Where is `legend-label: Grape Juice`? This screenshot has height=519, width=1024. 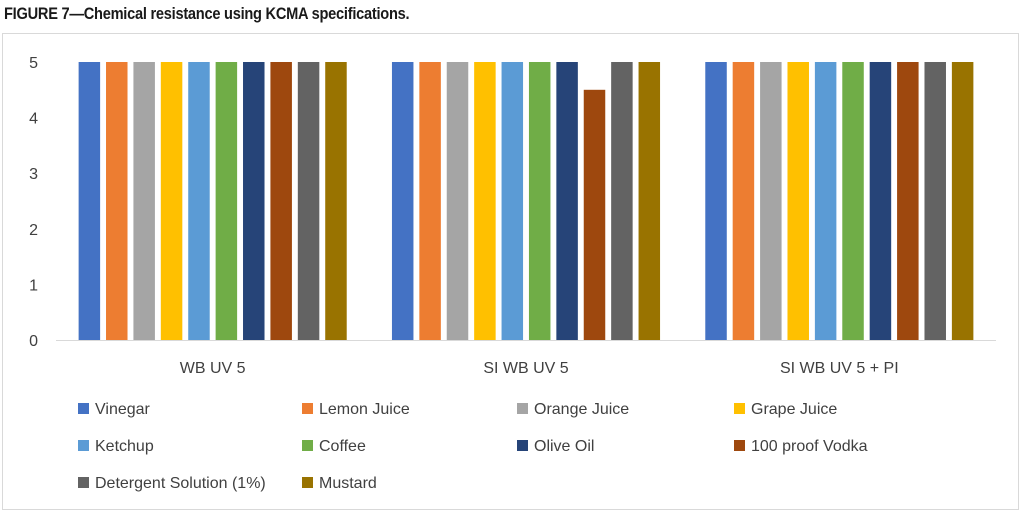
legend-label: Grape Juice is located at coordinates (794, 409).